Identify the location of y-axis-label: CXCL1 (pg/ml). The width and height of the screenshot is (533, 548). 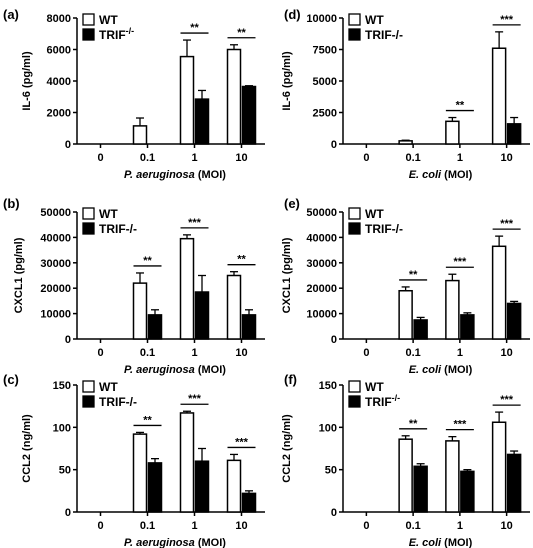
(287, 275).